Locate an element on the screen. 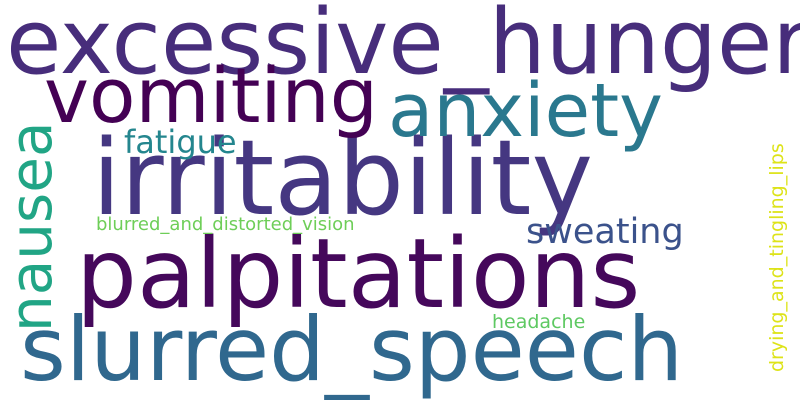  word-headache: headache is located at coordinates (539, 322).